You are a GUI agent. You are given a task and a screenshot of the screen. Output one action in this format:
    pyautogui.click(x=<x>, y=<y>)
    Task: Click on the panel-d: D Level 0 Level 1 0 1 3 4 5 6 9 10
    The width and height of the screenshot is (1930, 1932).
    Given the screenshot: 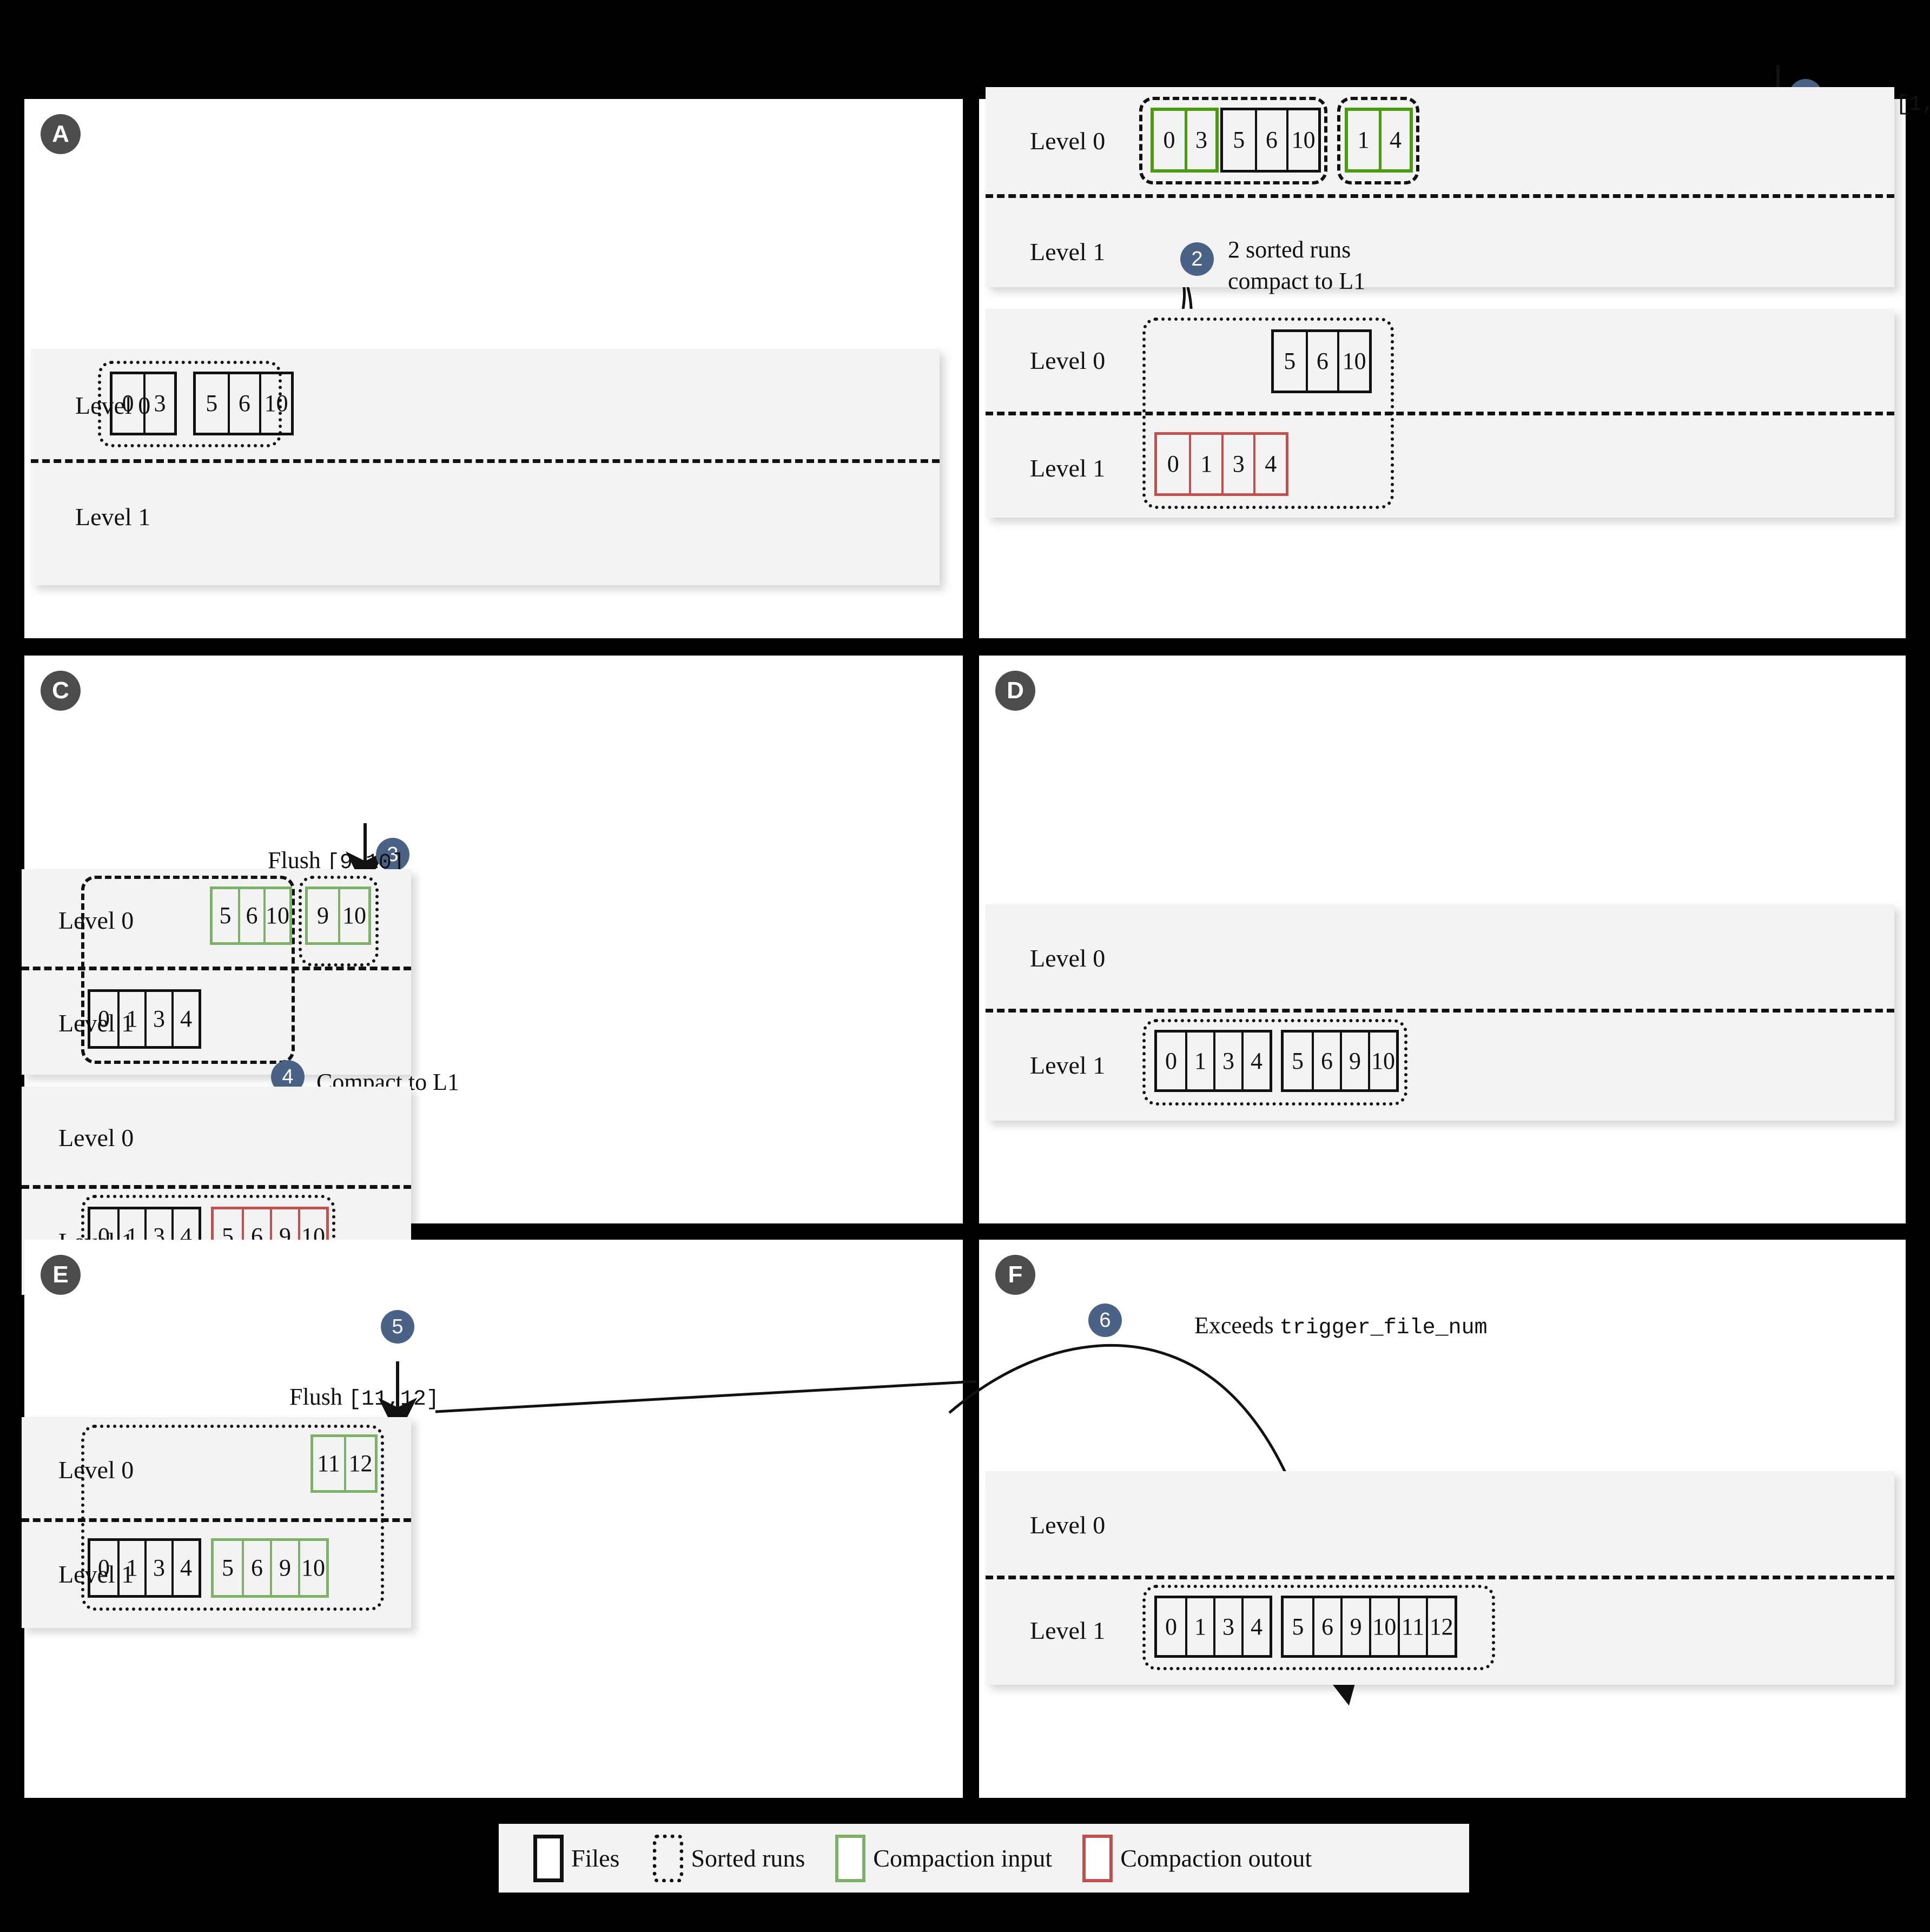 What is the action you would take?
    pyautogui.click(x=1442, y=940)
    